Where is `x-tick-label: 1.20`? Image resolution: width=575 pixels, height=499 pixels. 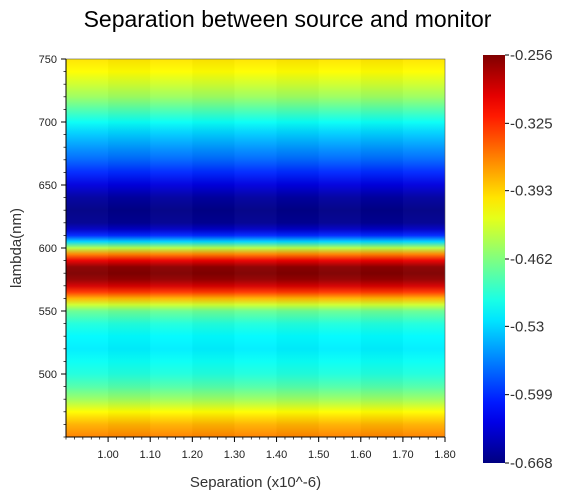 x-tick-label: 1.20 is located at coordinates (192, 455).